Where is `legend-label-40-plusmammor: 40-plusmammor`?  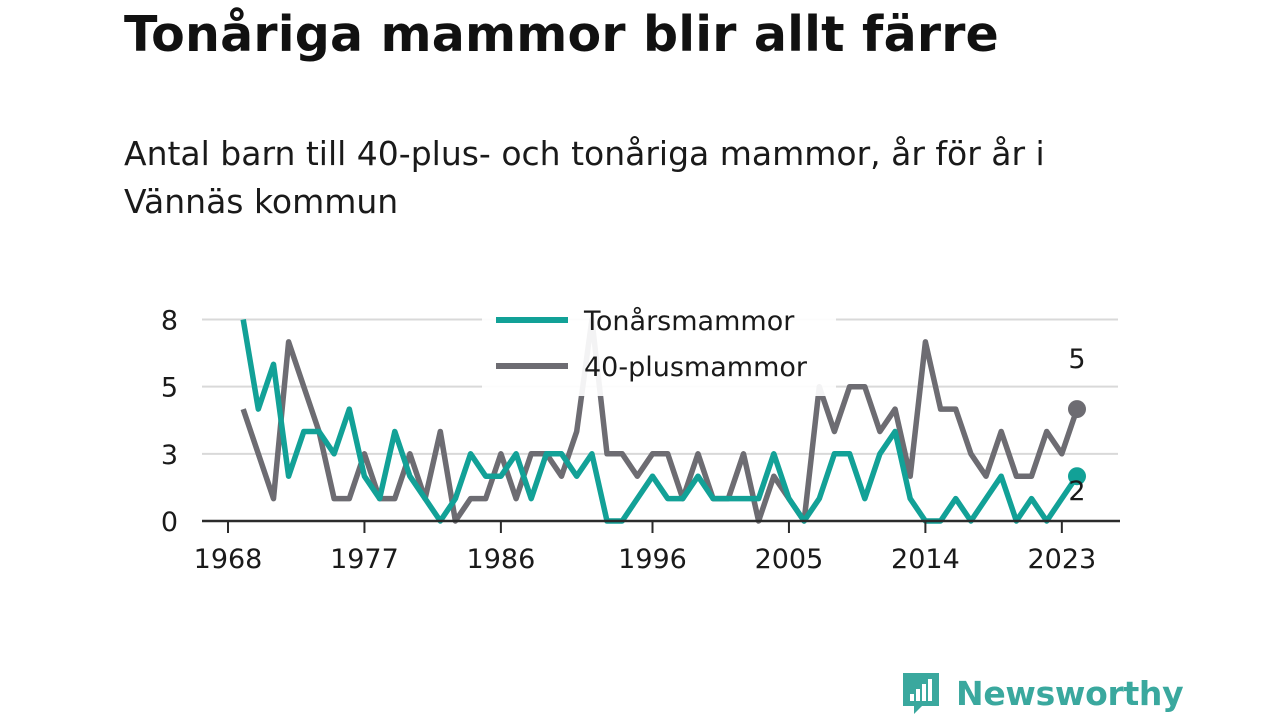 legend-label-40-plusmammor: 40-plusmammor is located at coordinates (696, 367).